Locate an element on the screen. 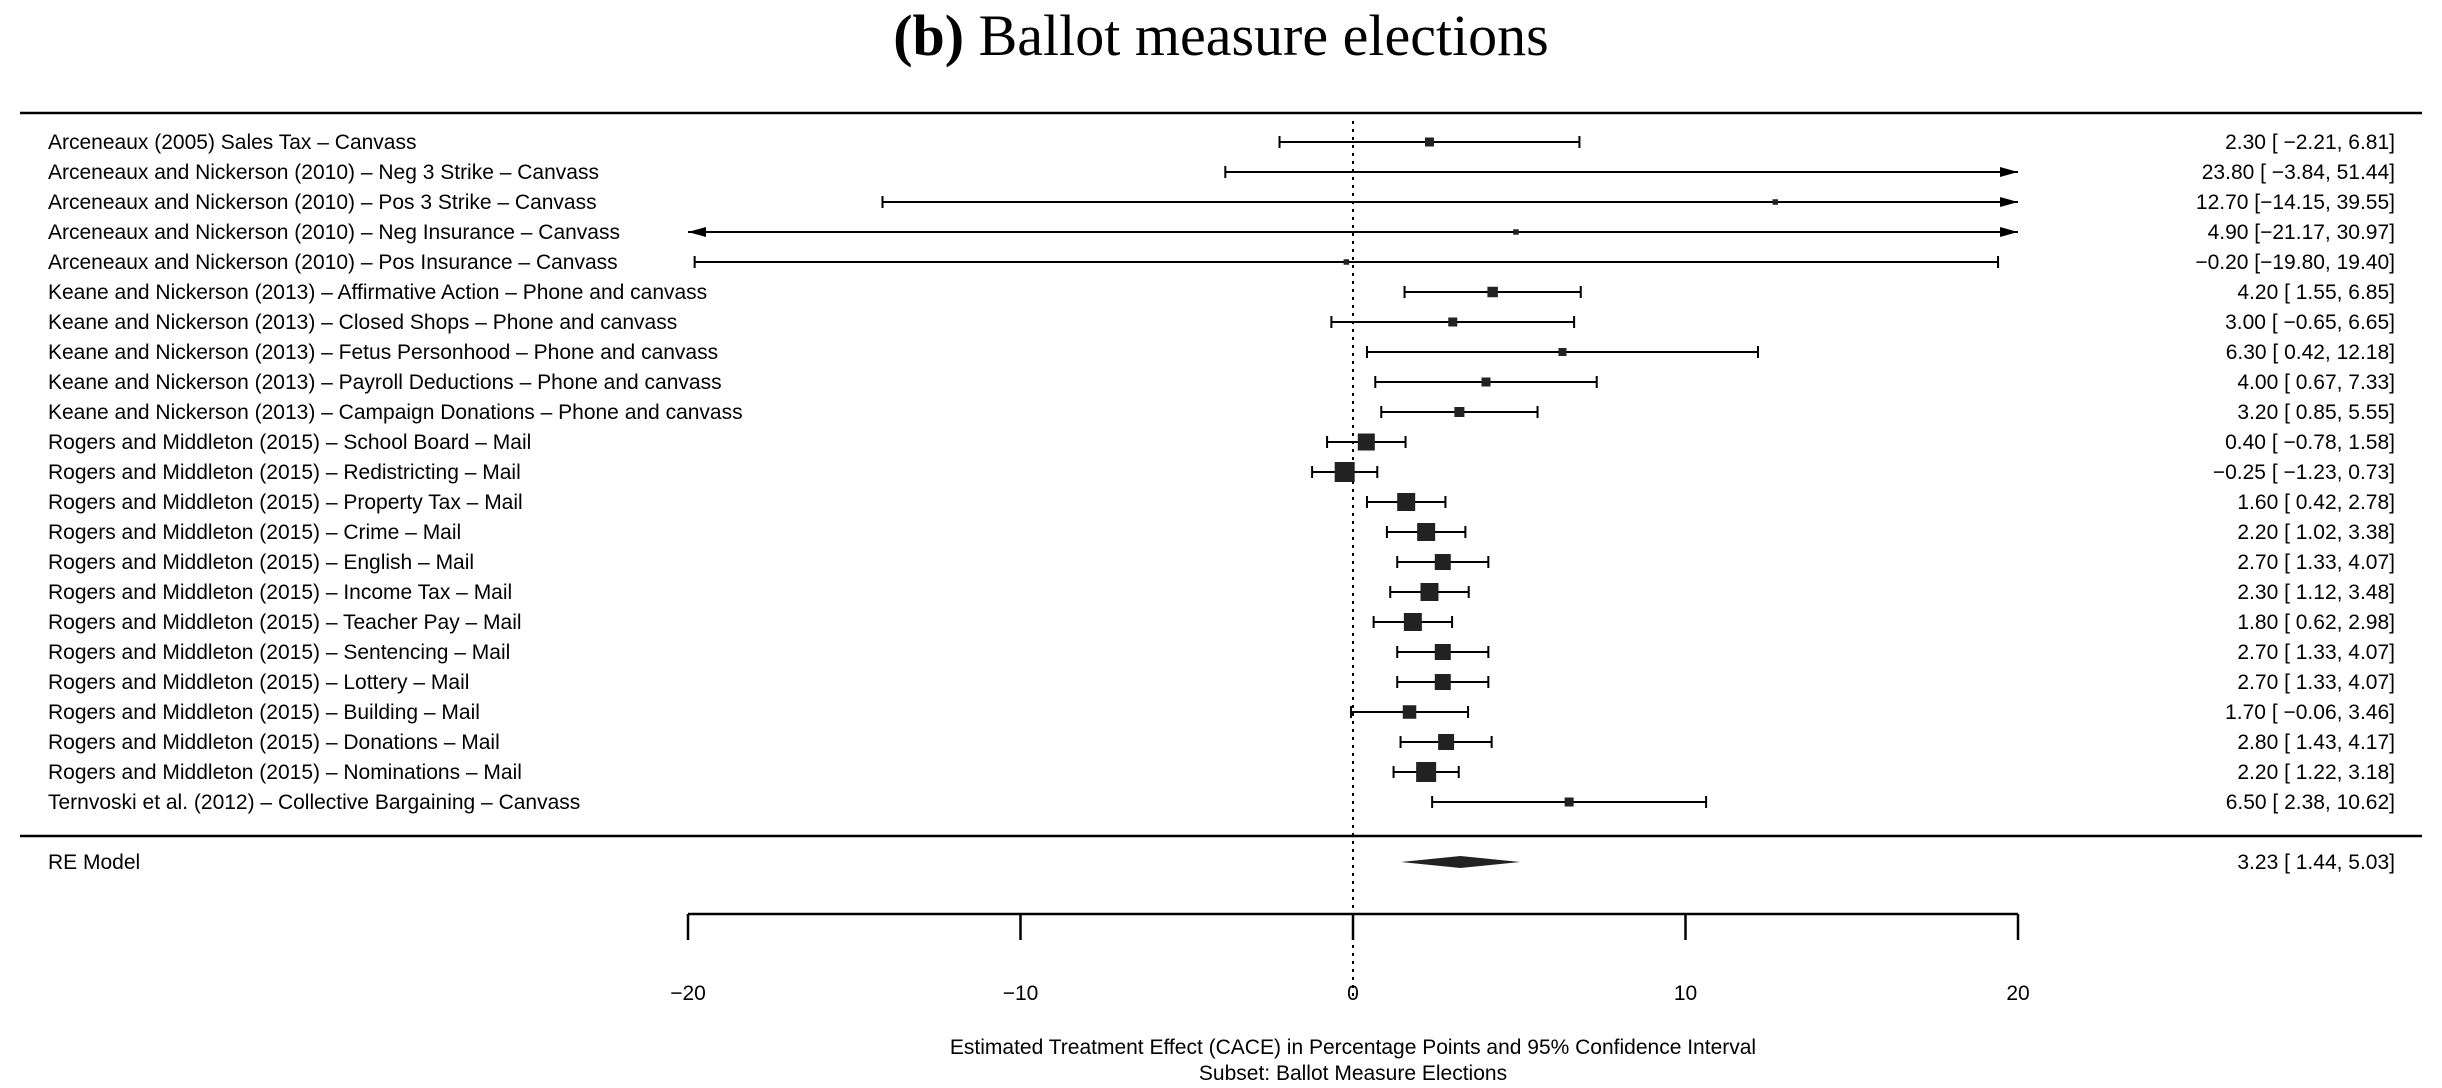 The image size is (2442, 1088). study-ci-text: 2.20 [ 1.22, 3.18] is located at coordinates (2316, 772).